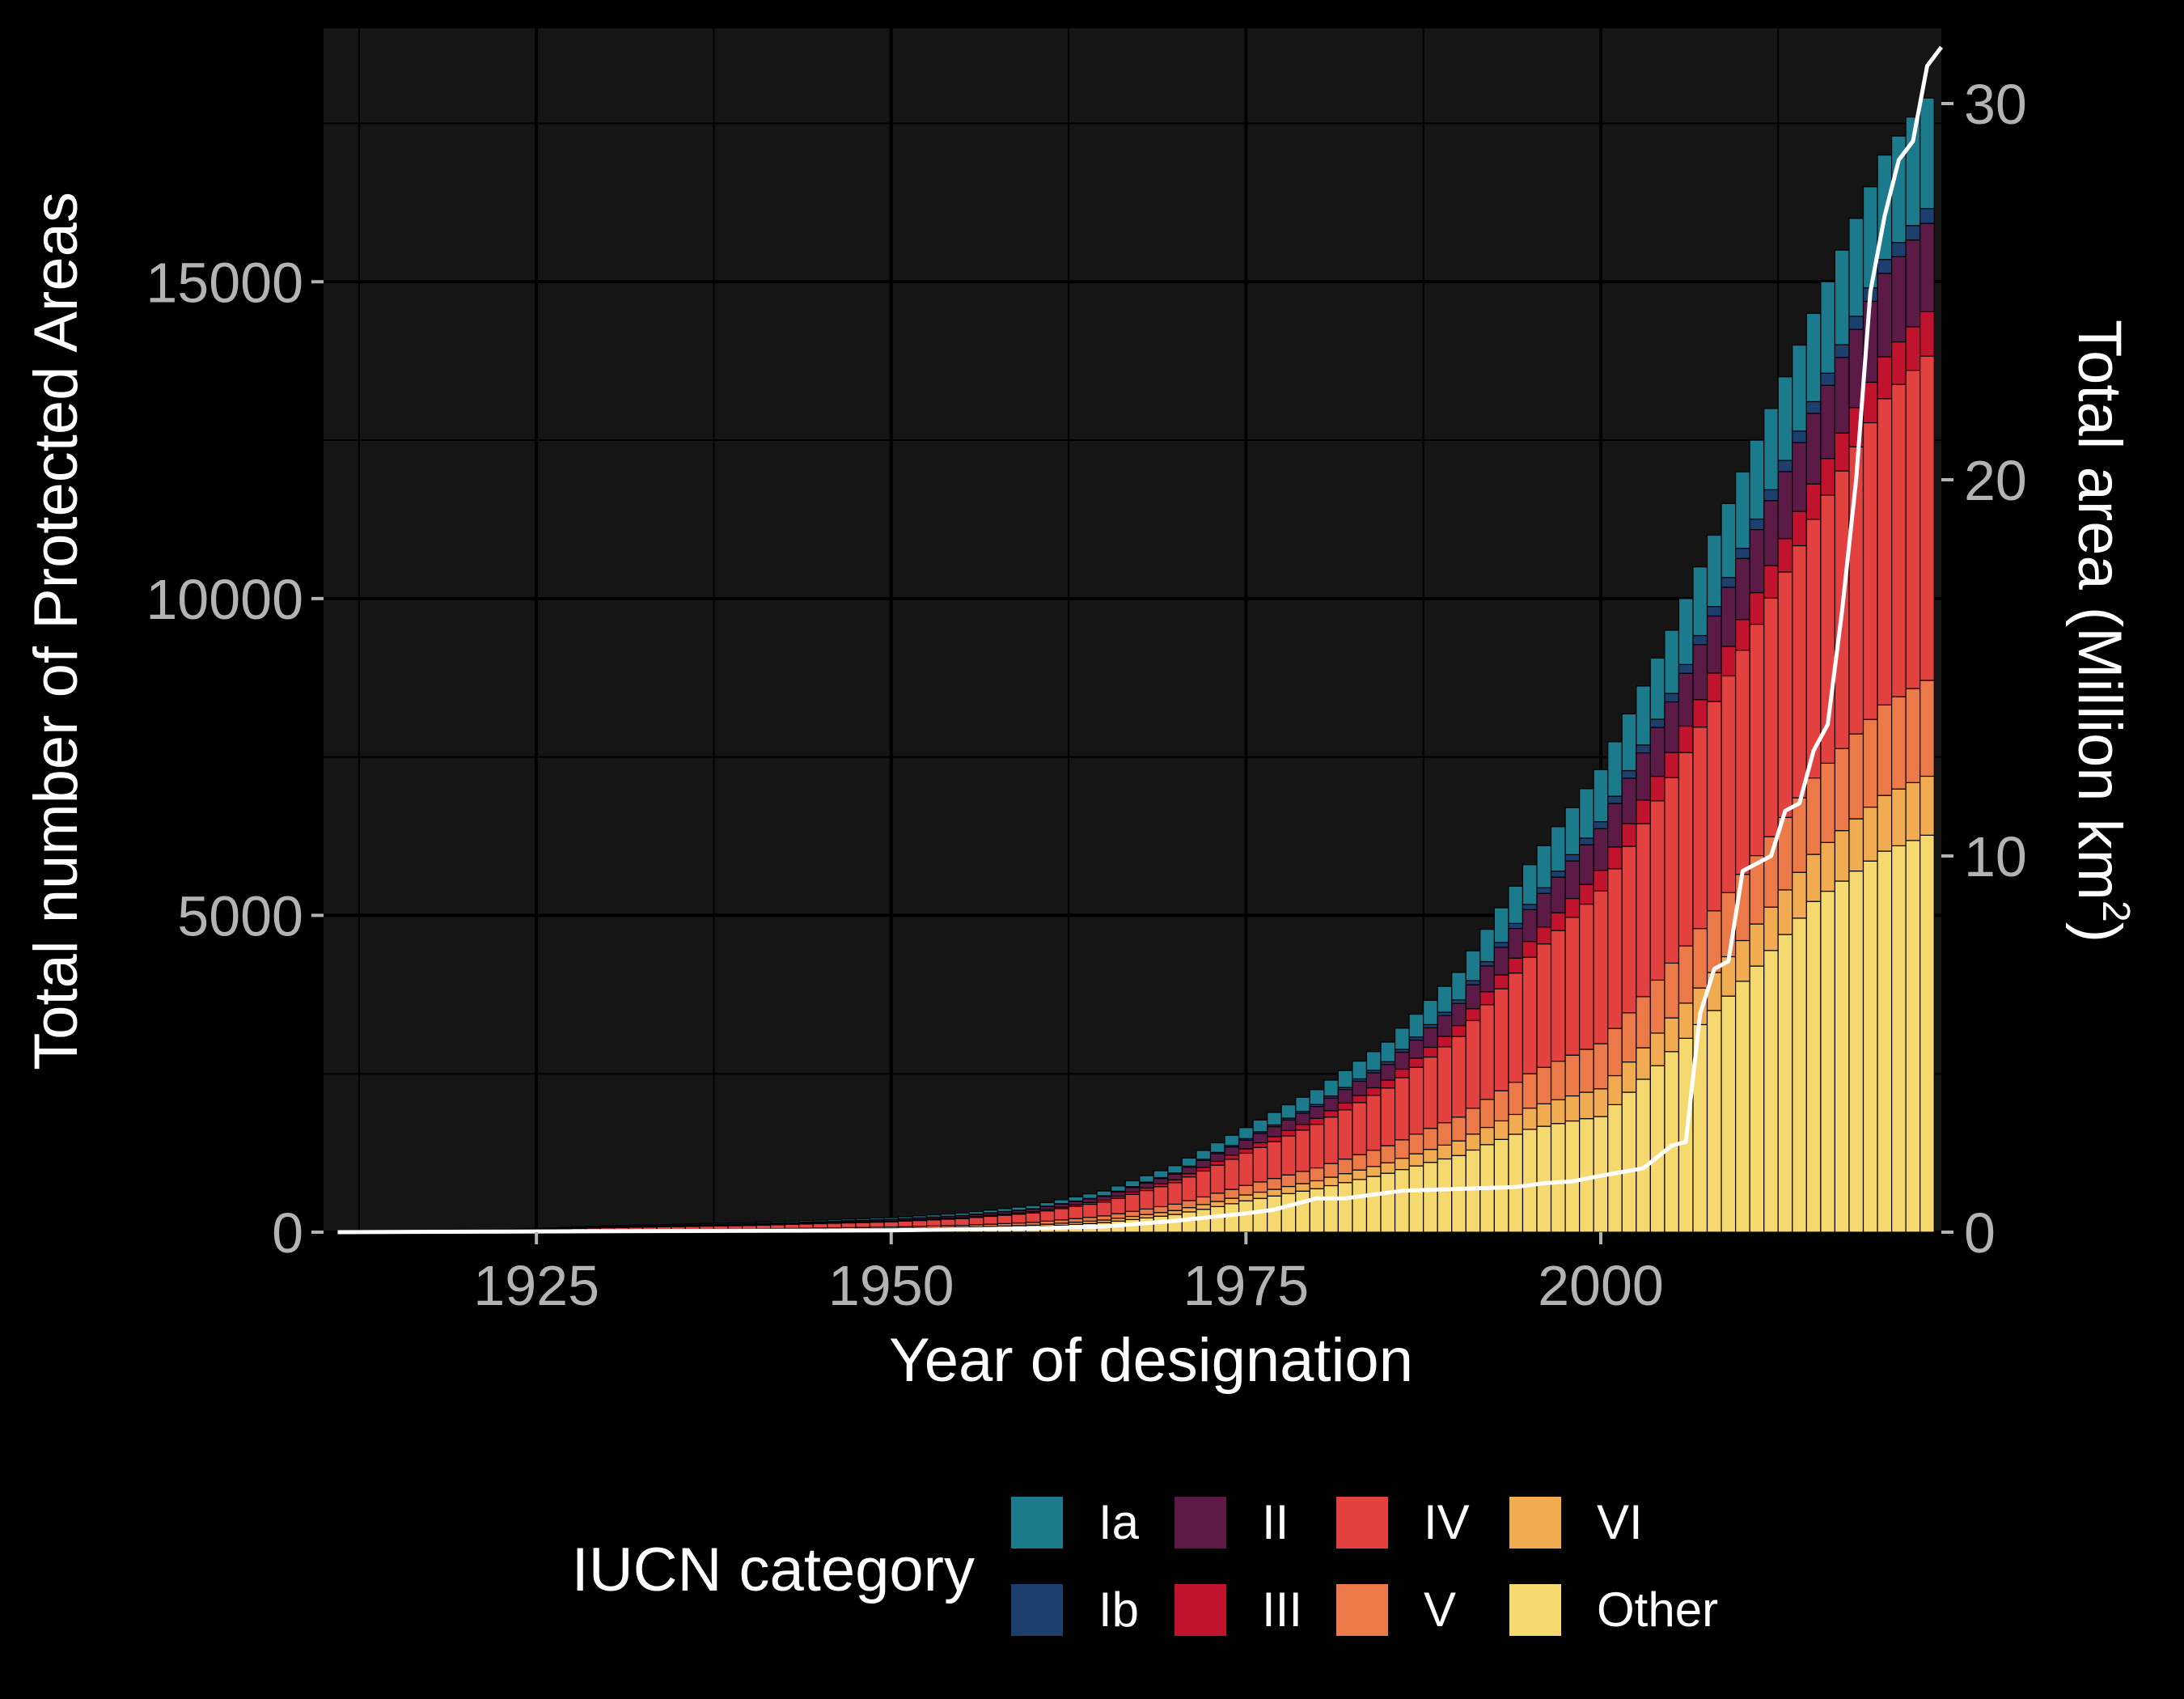 The width and height of the screenshot is (2184, 1699). What do you see at coordinates (1980, 1233) in the screenshot?
I see `y2-tick-label: 0` at bounding box center [1980, 1233].